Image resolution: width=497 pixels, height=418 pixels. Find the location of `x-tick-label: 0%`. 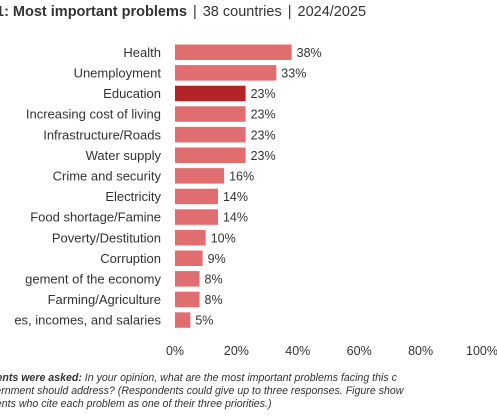

x-tick-label: 0% is located at coordinates (175, 351).